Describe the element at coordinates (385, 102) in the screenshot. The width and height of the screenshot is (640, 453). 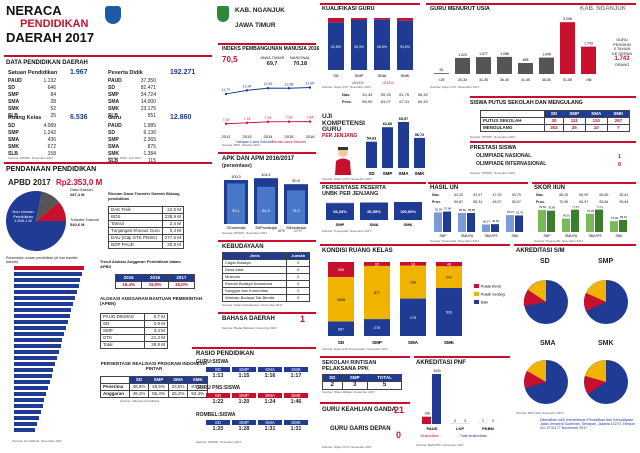
I see `uji-cell: 63,07` at that location.